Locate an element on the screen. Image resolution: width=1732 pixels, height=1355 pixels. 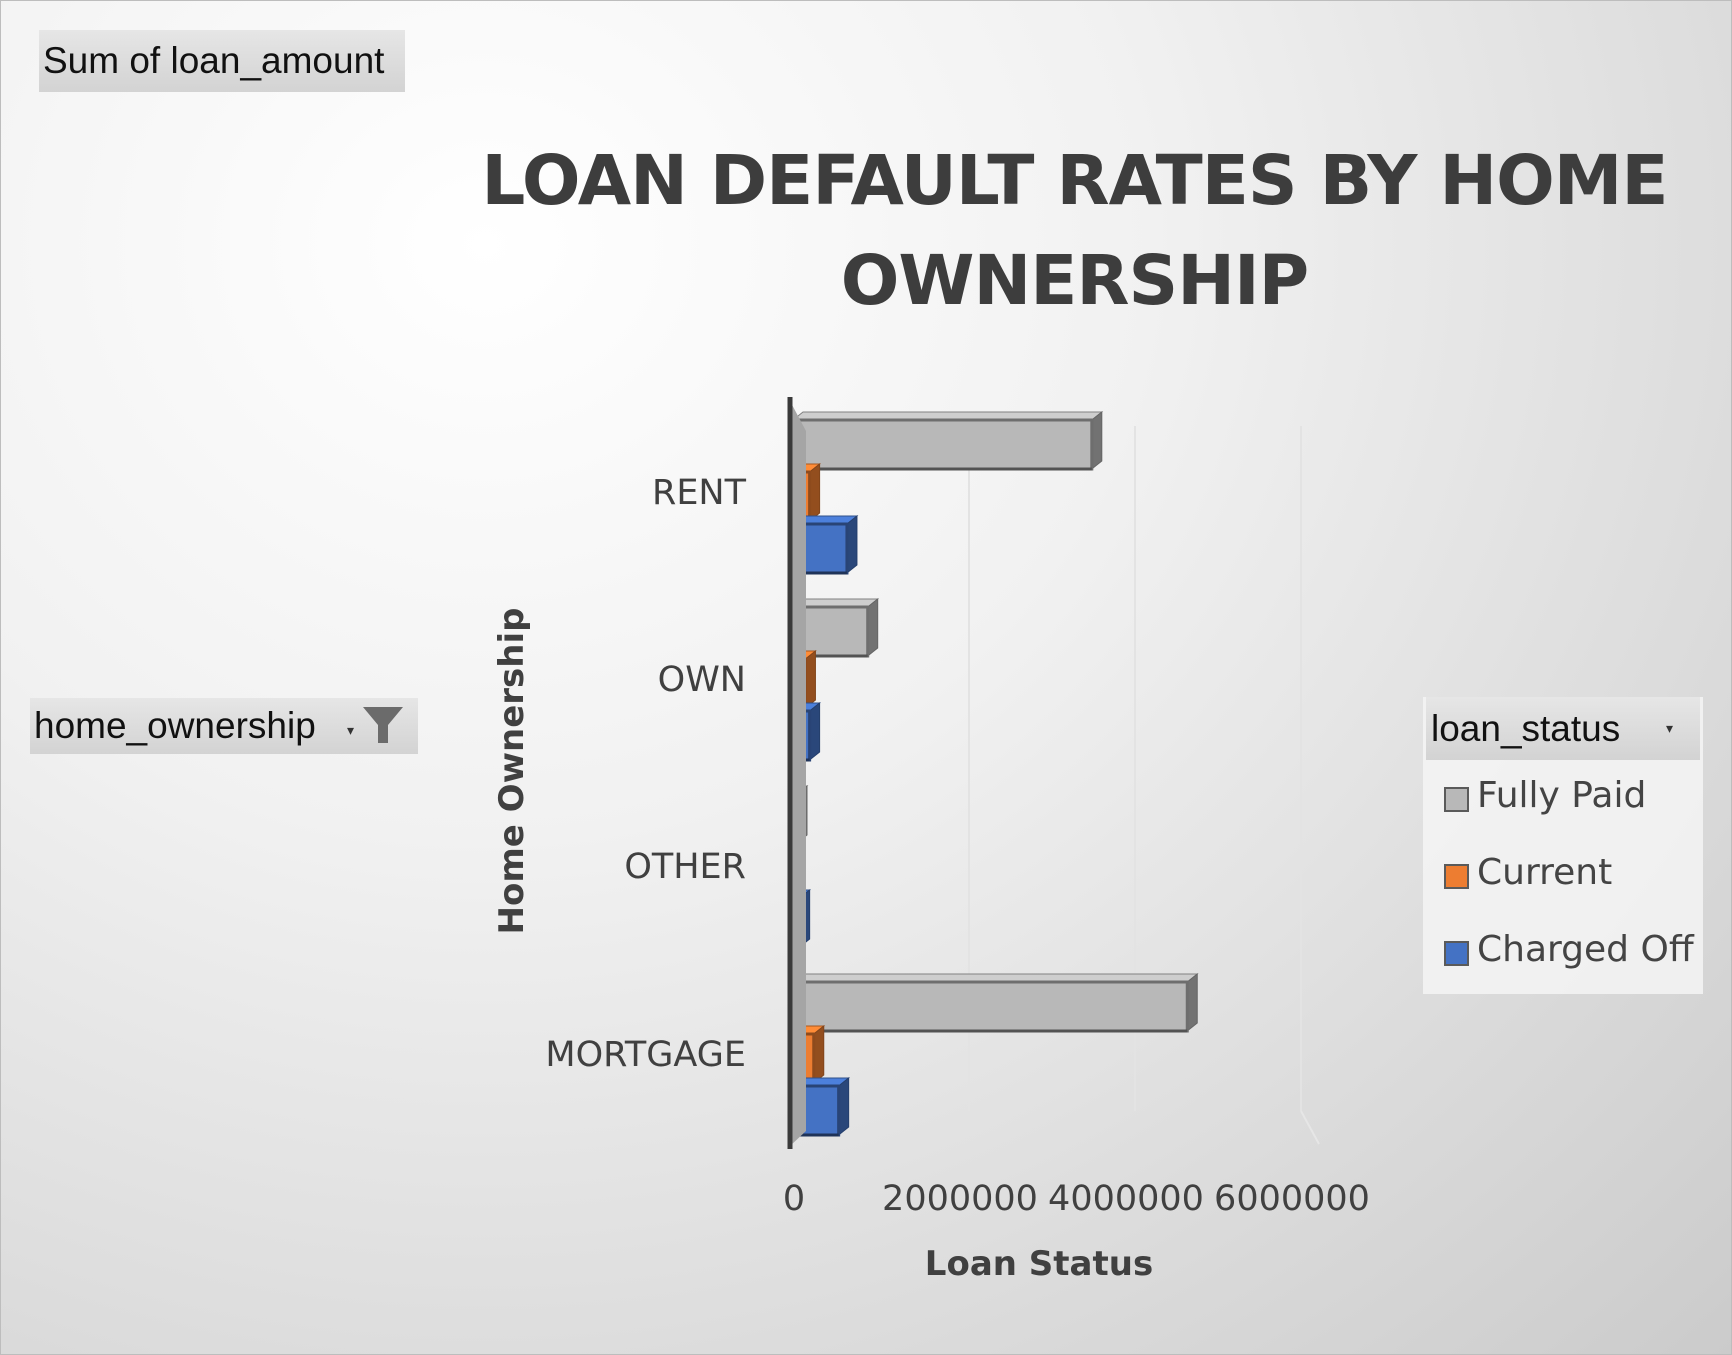
y-tick-label: OWN is located at coordinates (702, 680).